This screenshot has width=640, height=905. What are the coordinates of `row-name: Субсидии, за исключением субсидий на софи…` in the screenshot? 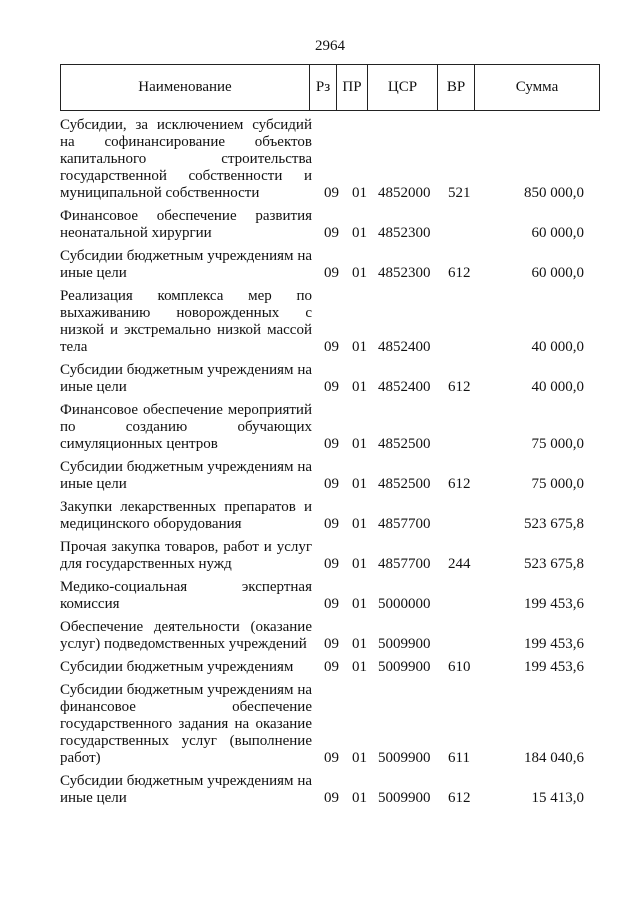 It's located at (186, 159).